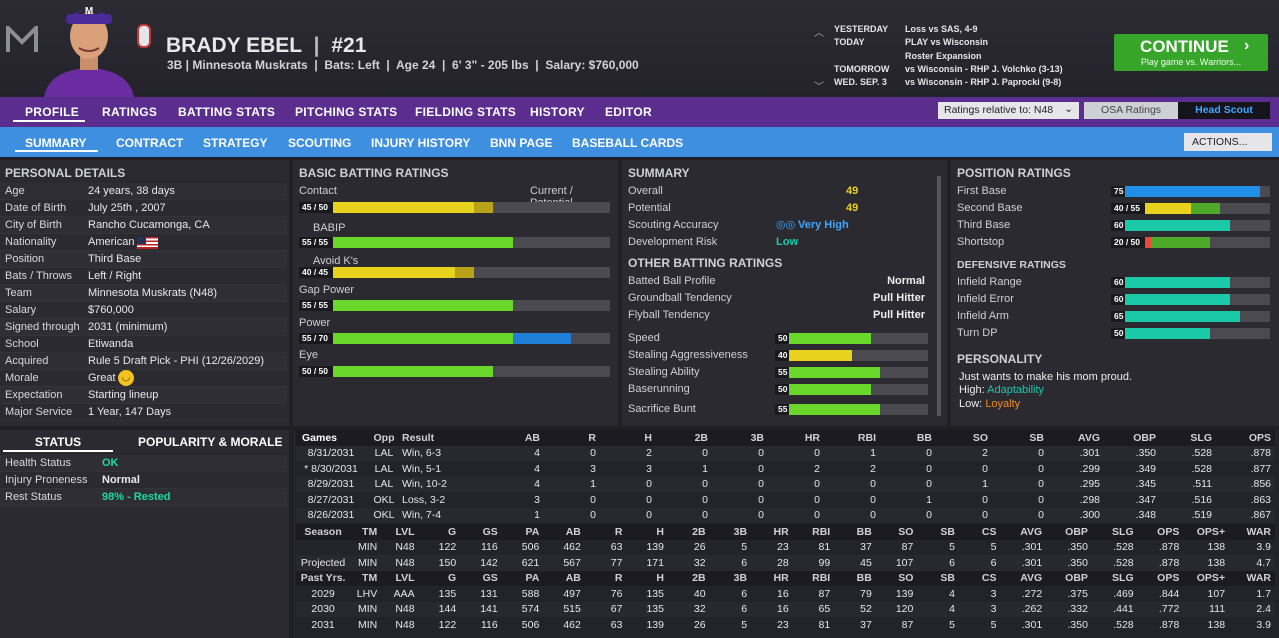 Image resolution: width=1279 pixels, height=638 pixels. Describe the element at coordinates (111, 344) in the screenshot. I see `personal-value: Etiwanda` at that location.